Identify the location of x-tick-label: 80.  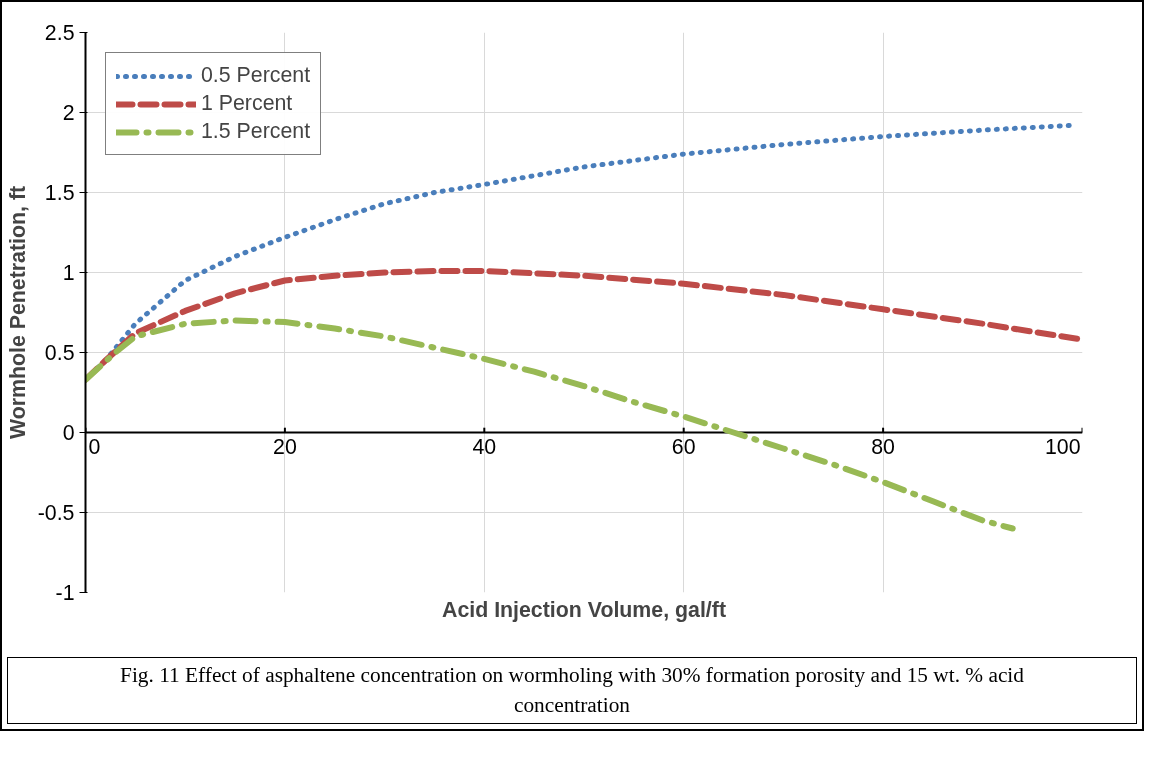
(883, 446).